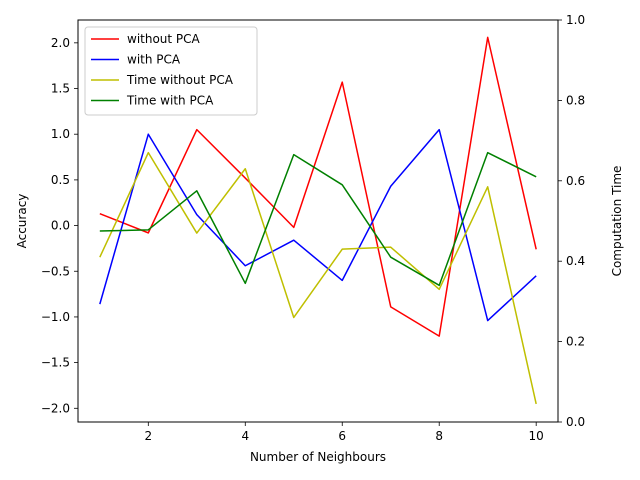  Describe the element at coordinates (575, 261) in the screenshot. I see `right-y-tick-label: 0.4` at that location.